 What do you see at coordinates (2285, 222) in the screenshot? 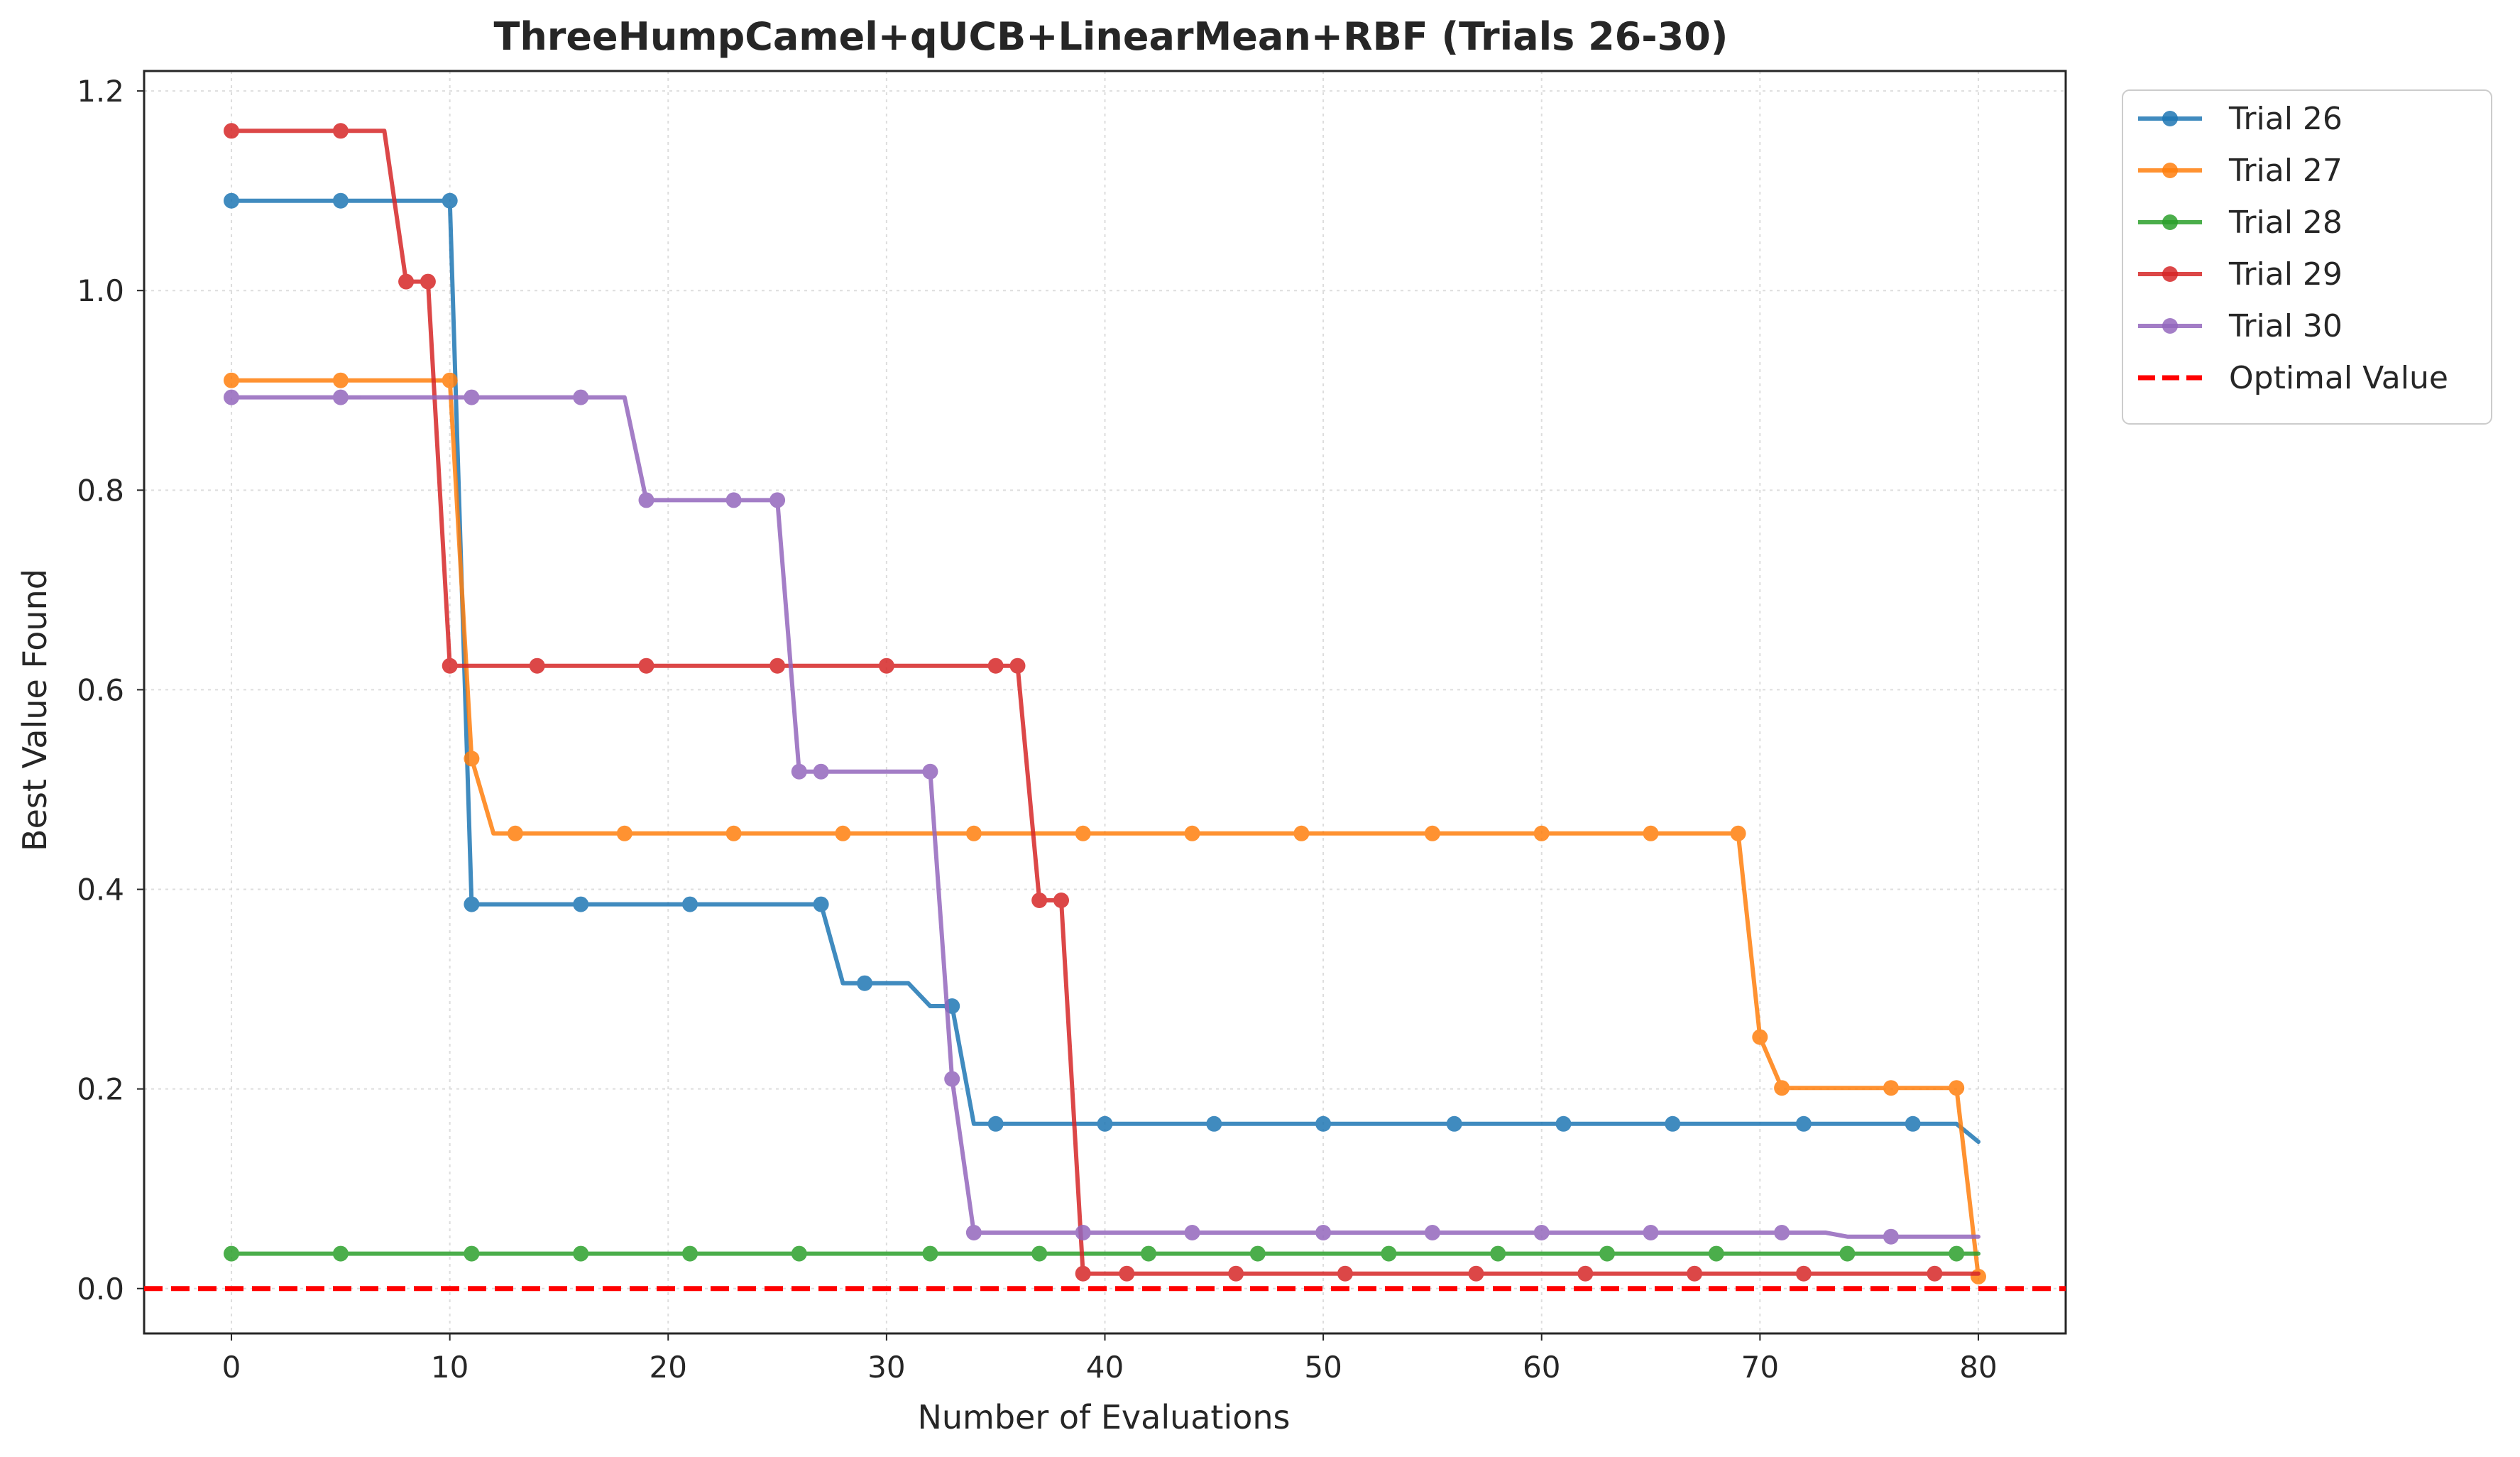
I see `legend-label: Trial 28` at bounding box center [2285, 222].